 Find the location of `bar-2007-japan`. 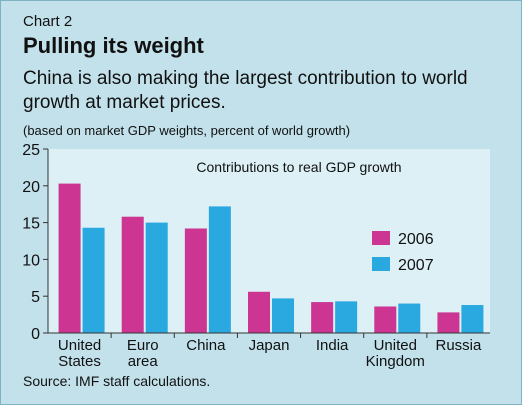

bar-2007-japan is located at coordinates (283, 315).